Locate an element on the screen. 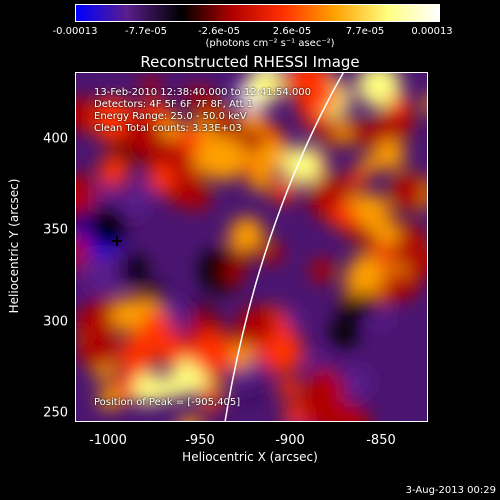 The width and height of the screenshot is (500, 500). y-tick-label: 400 is located at coordinates (55, 139).